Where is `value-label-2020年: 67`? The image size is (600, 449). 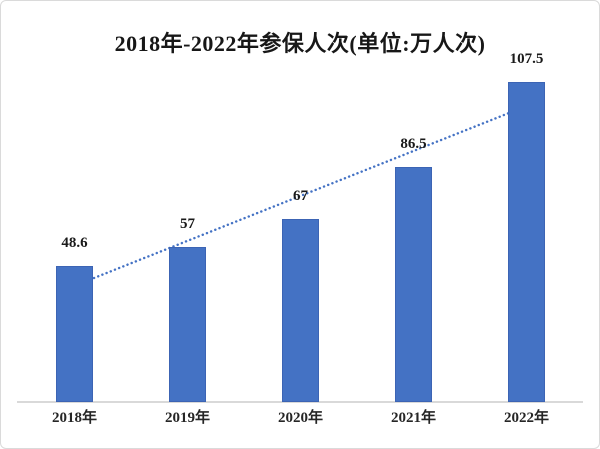
value-label-2020年: 67 is located at coordinates (300, 196).